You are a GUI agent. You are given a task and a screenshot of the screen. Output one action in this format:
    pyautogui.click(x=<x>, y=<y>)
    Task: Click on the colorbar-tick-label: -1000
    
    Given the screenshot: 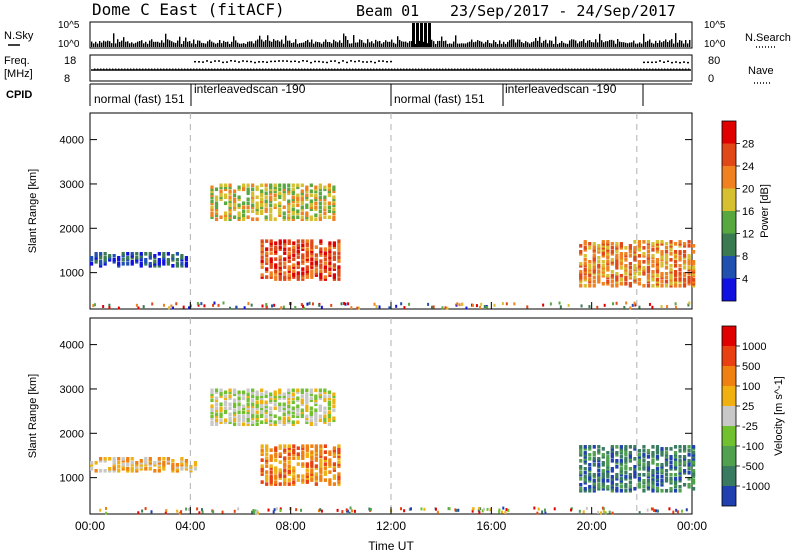 What is the action you would take?
    pyautogui.click(x=756, y=487)
    